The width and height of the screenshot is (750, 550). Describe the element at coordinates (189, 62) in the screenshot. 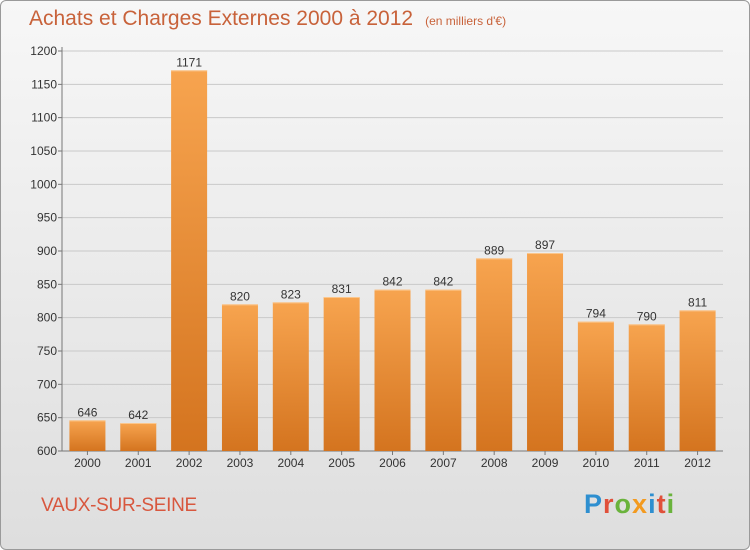

I see `data-label: 1171` at that location.